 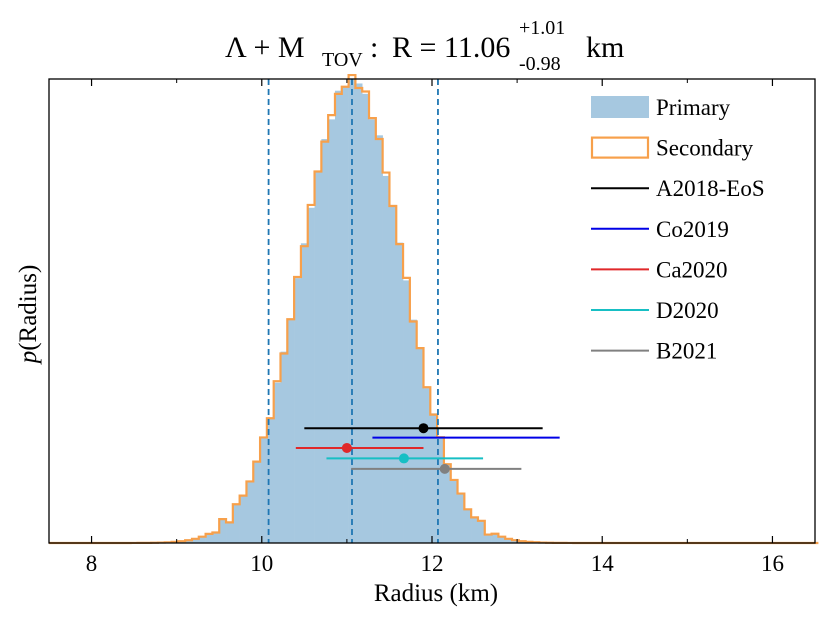 I want to click on legend-label: Primary, so click(x=693, y=107).